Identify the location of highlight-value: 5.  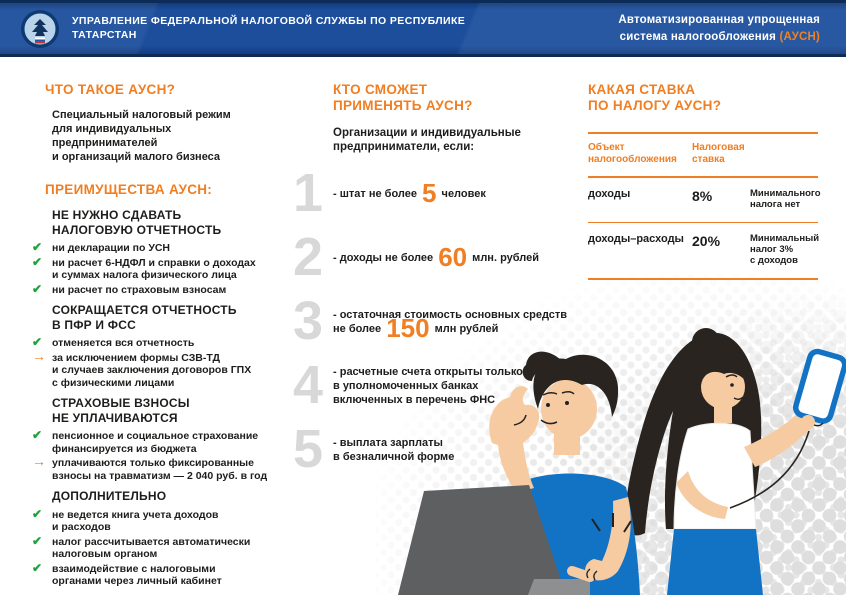
(429, 193).